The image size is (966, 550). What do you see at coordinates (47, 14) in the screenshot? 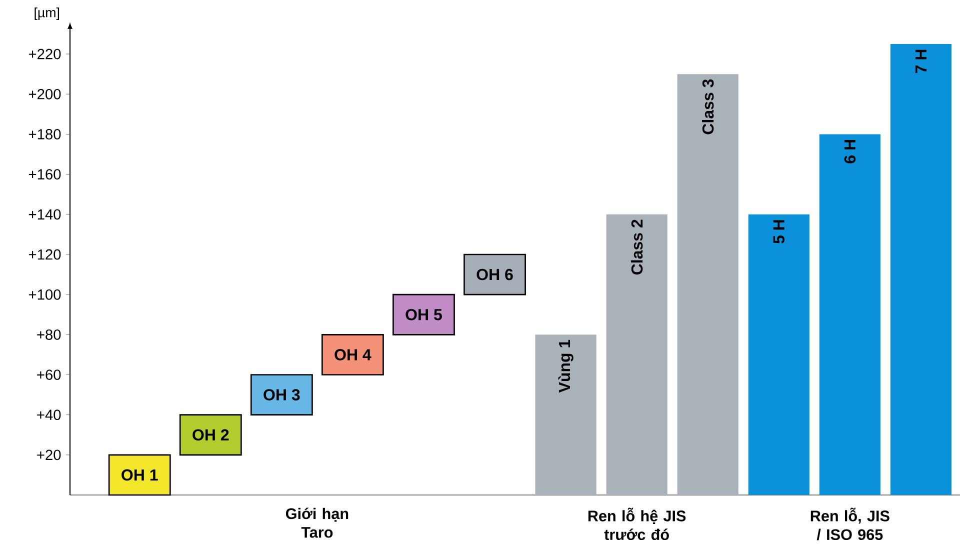
I see `y-axis-title: [µm]` at bounding box center [47, 14].